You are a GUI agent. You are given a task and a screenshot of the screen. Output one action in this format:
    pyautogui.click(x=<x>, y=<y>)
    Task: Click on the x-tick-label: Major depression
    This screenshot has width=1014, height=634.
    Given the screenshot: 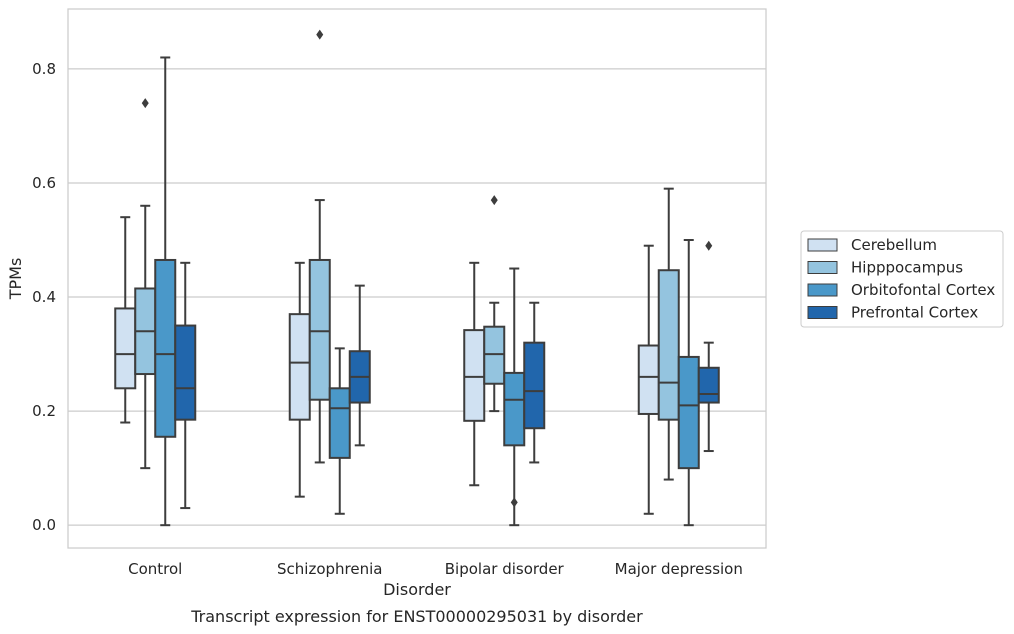 What is the action you would take?
    pyautogui.click(x=679, y=569)
    